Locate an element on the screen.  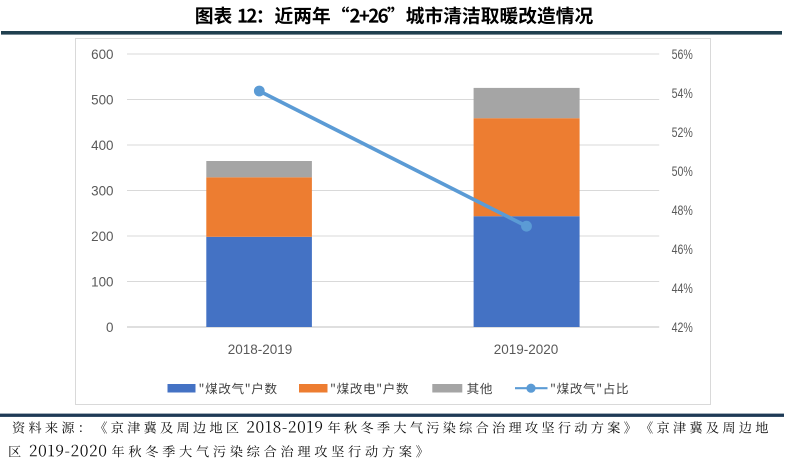
svg-text: 48% is located at coordinates (682, 210).